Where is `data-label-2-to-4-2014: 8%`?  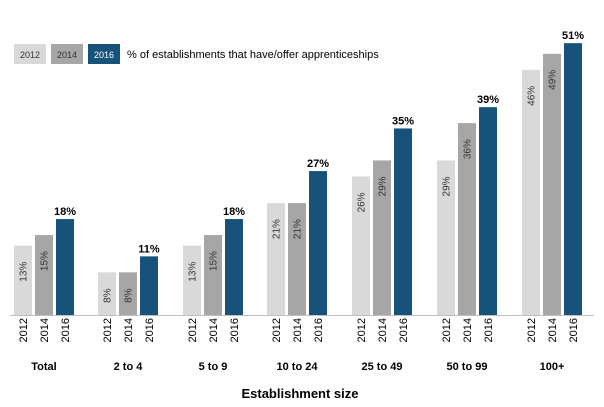 data-label-2-to-4-2014: 8% is located at coordinates (129, 295).